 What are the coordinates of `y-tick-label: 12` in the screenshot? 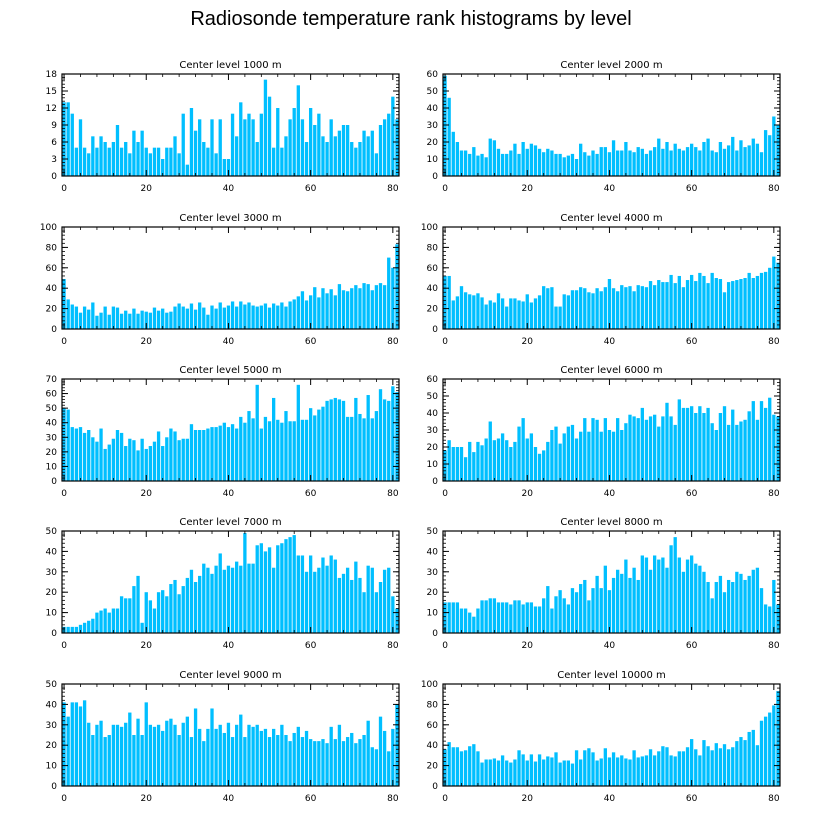 It's located at (51, 109).